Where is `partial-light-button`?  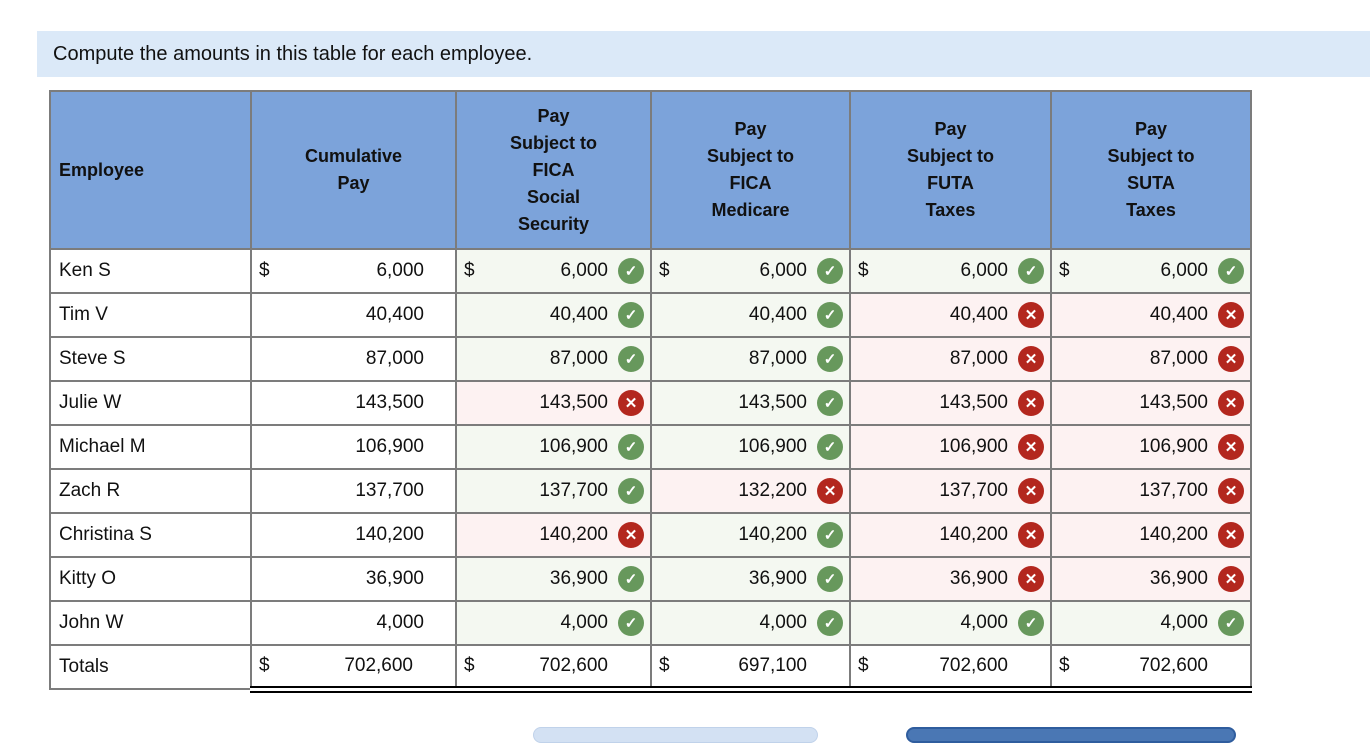 partial-light-button is located at coordinates (675, 735).